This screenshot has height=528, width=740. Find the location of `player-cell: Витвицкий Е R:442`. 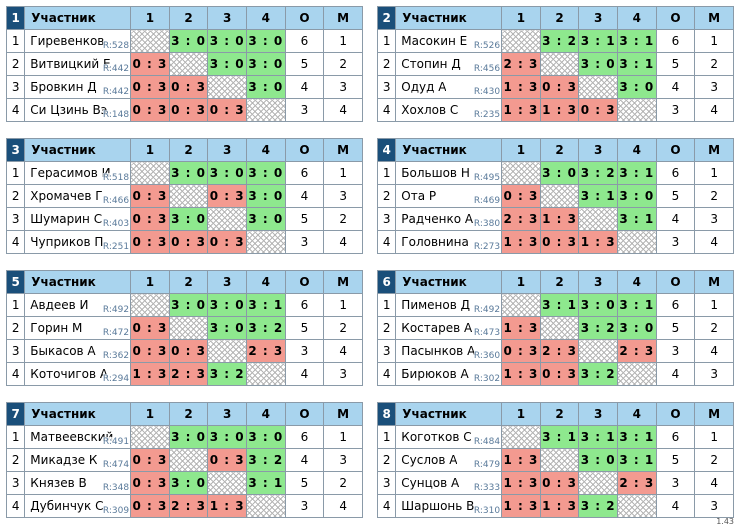

player-cell: Витвицкий Е R:442 is located at coordinates (78, 64).